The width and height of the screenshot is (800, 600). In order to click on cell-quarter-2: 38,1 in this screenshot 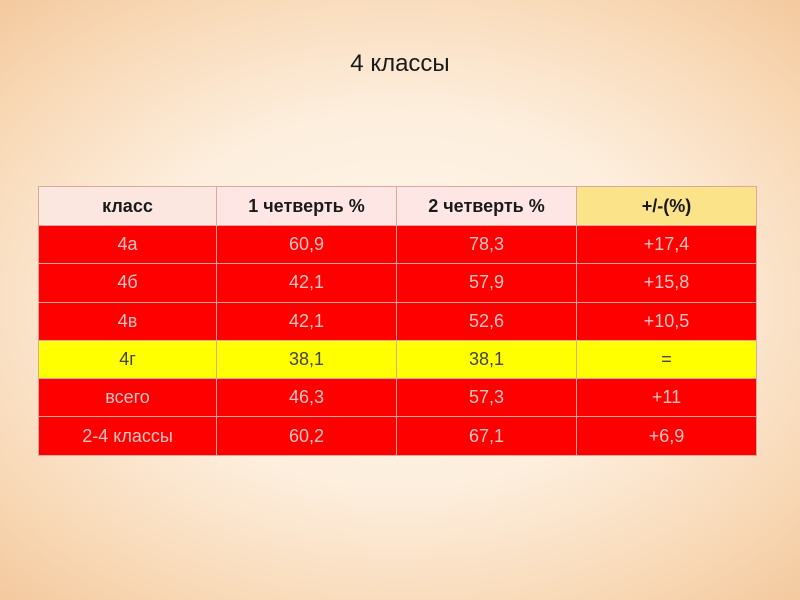, I will do `click(486, 359)`.